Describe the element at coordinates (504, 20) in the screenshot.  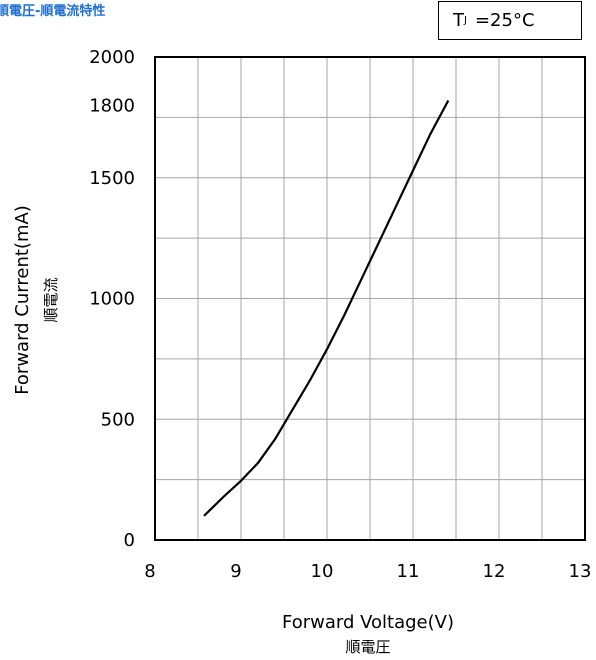
I see `temp-value: =25°C` at that location.